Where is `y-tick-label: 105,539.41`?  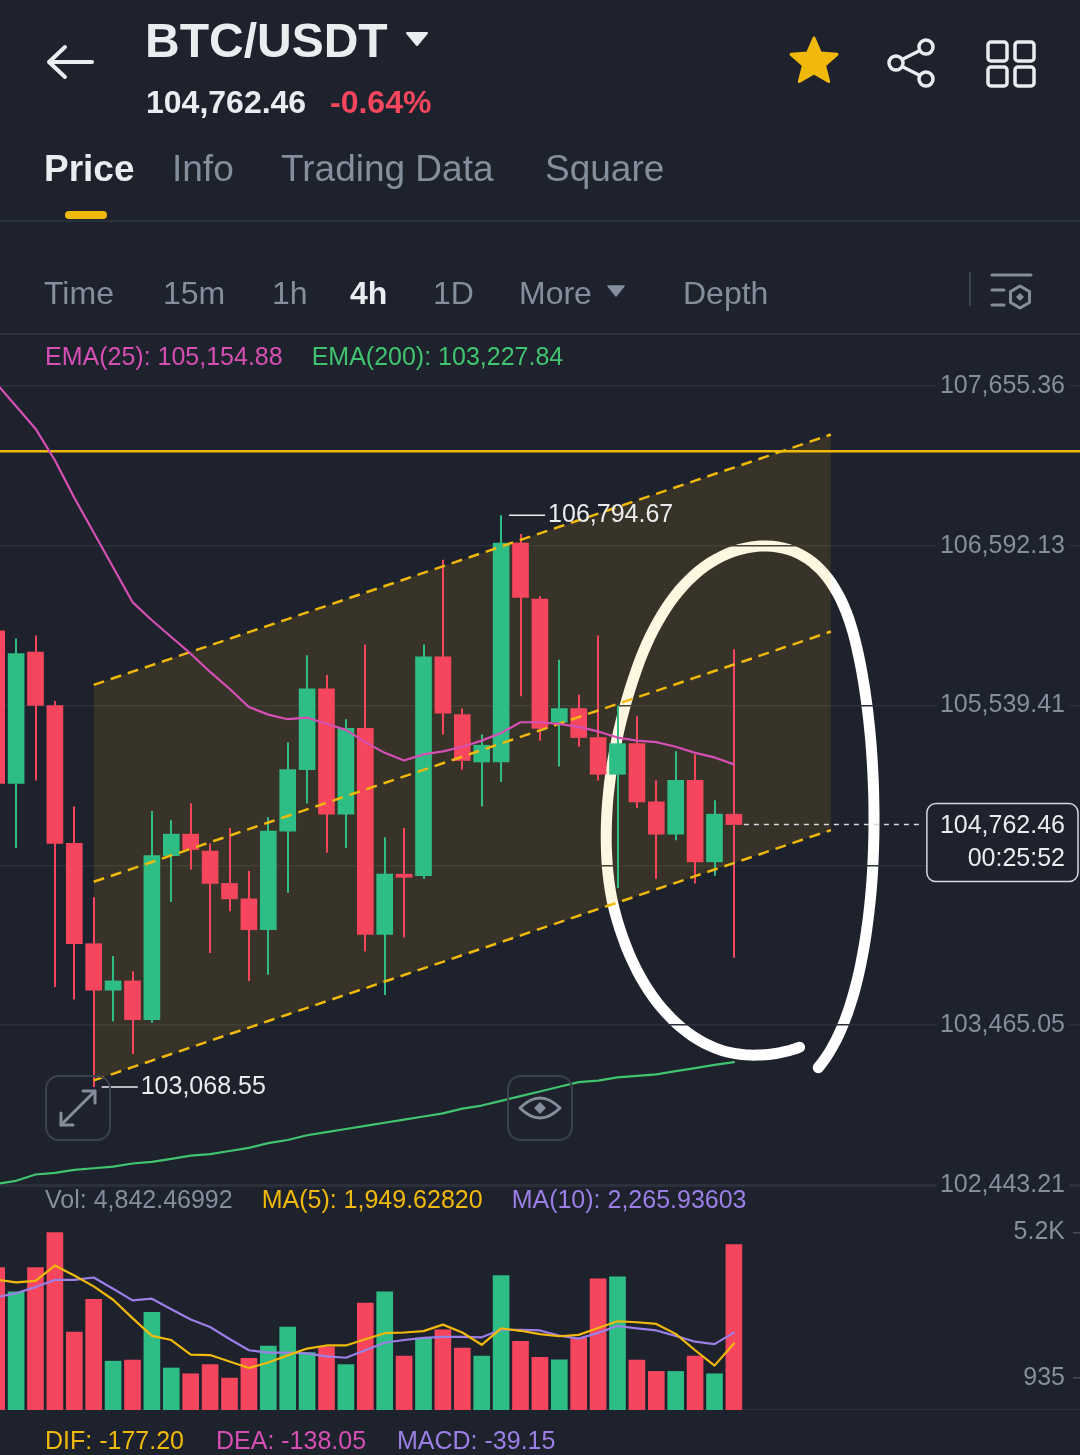 y-tick-label: 105,539.41 is located at coordinates (1002, 703).